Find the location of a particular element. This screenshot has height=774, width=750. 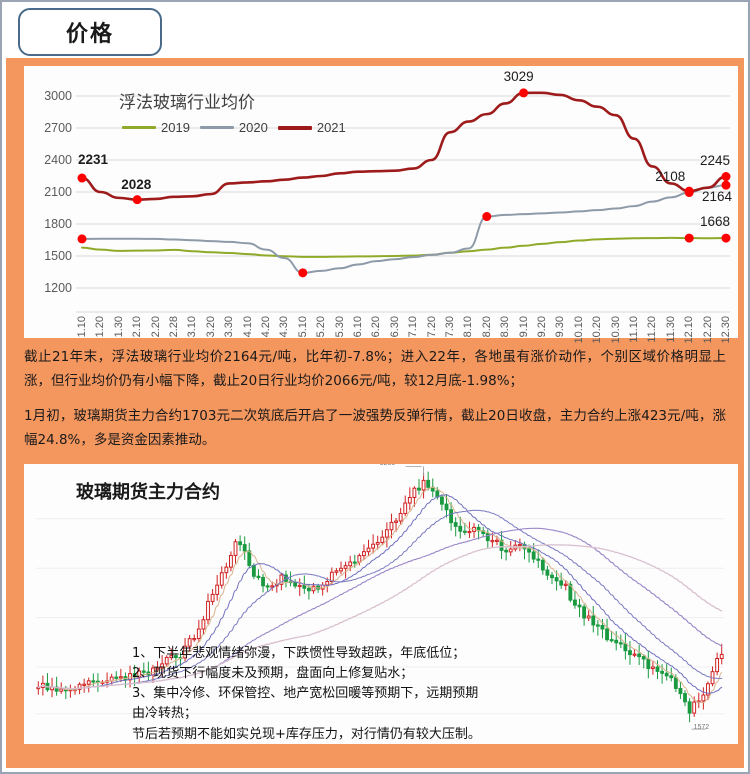

x-axis-tick: 4.10 is located at coordinates (247, 327).